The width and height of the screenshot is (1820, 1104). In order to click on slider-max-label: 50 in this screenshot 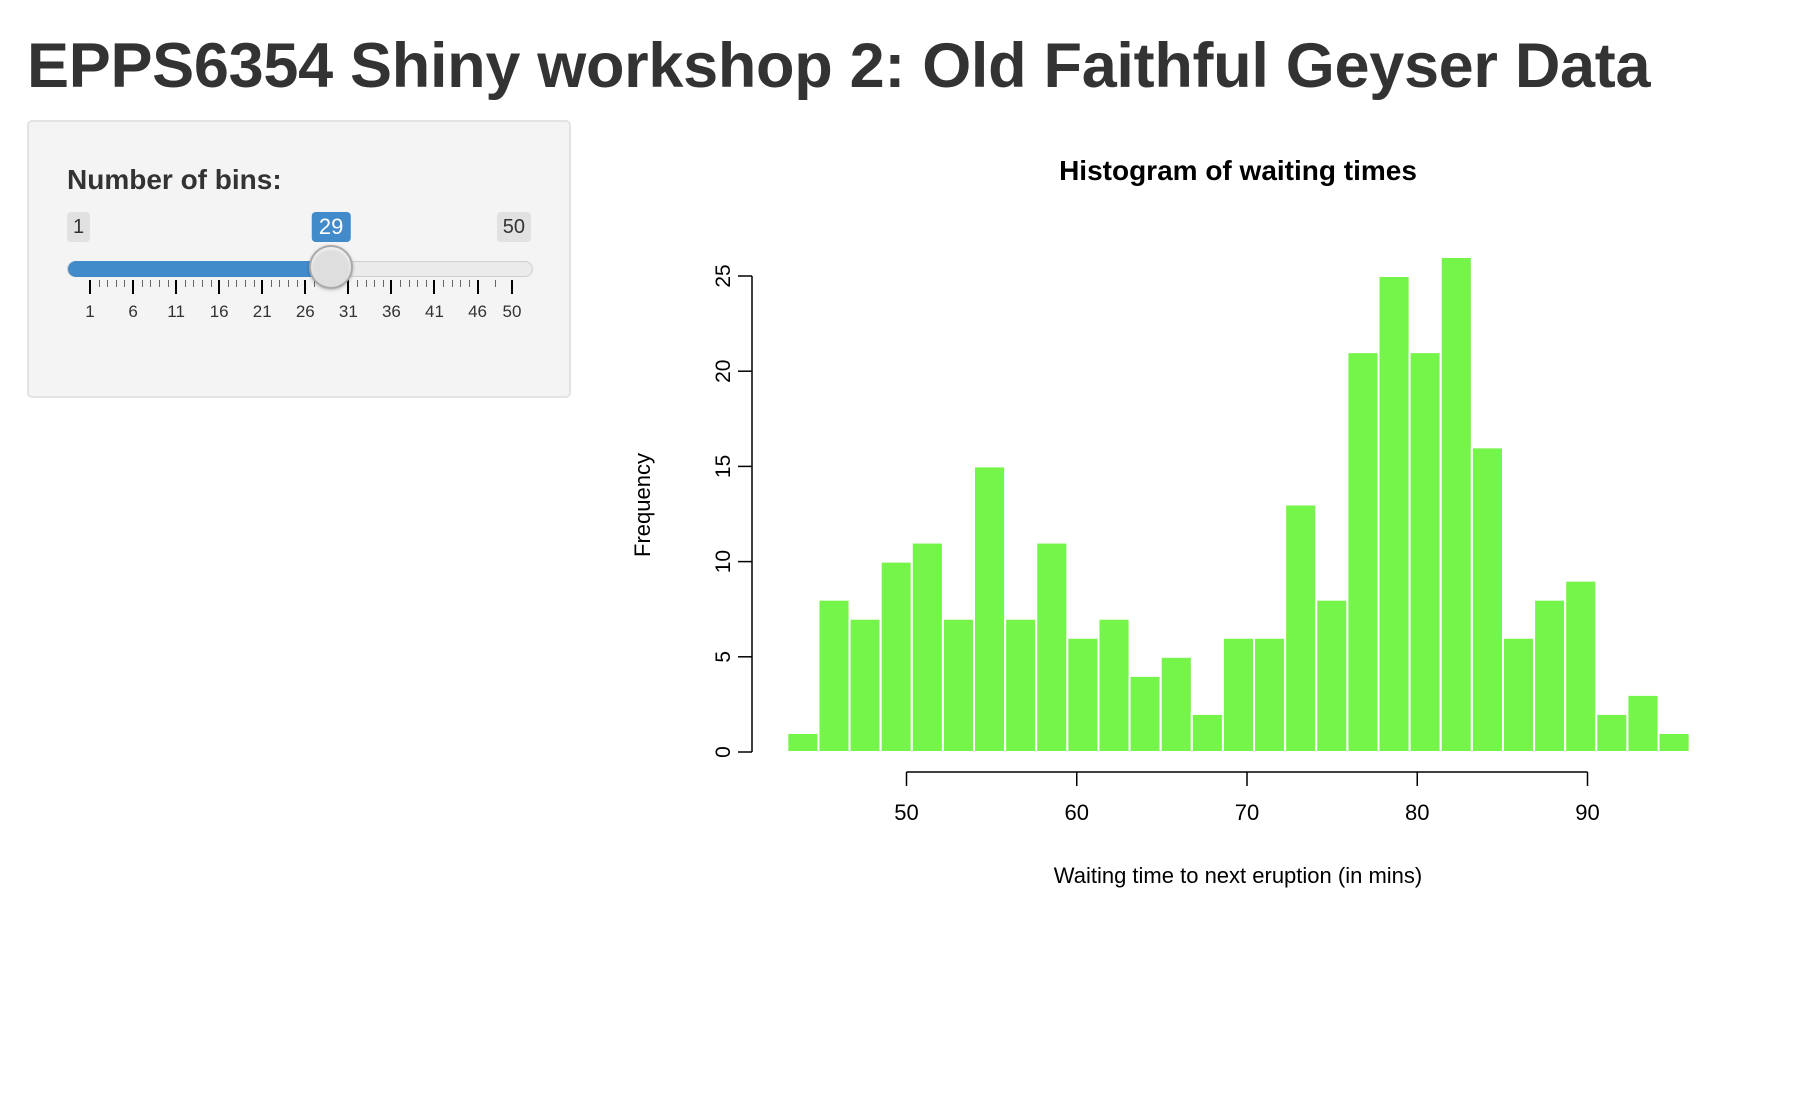, I will do `click(513, 227)`.